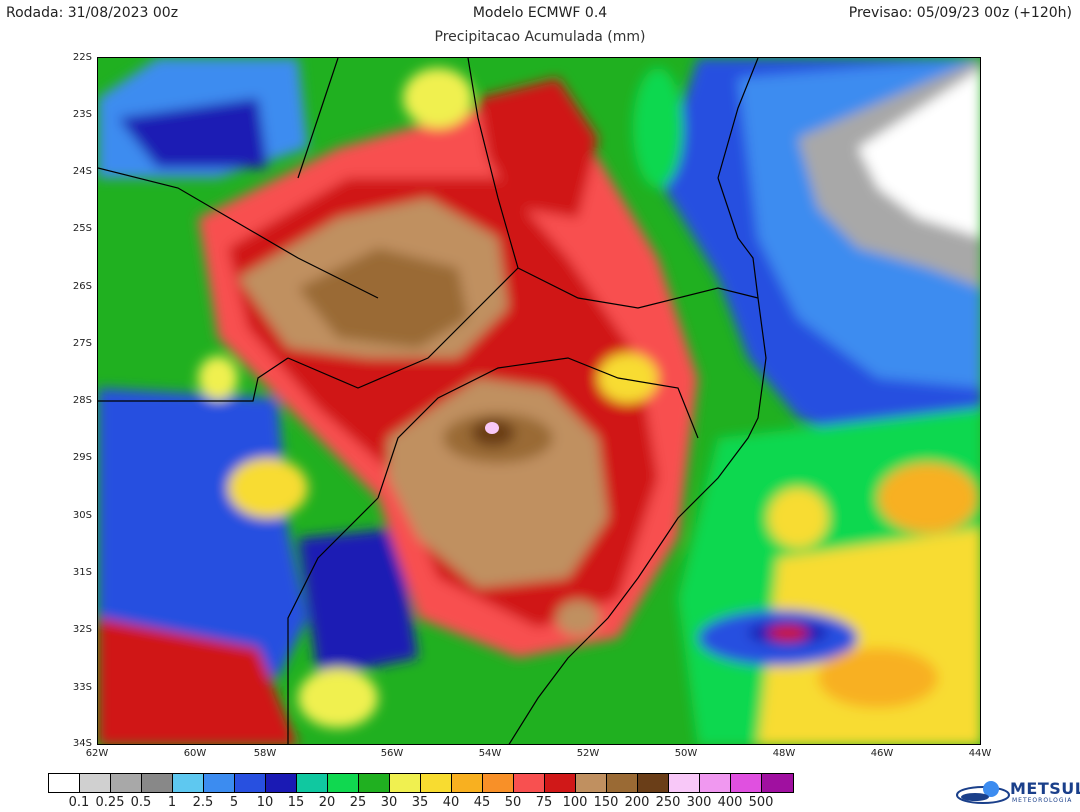  Describe the element at coordinates (960, 13) in the screenshot. I see `forecast-valid-label: Previsao: 05/09/23 00z (+120h)` at that location.